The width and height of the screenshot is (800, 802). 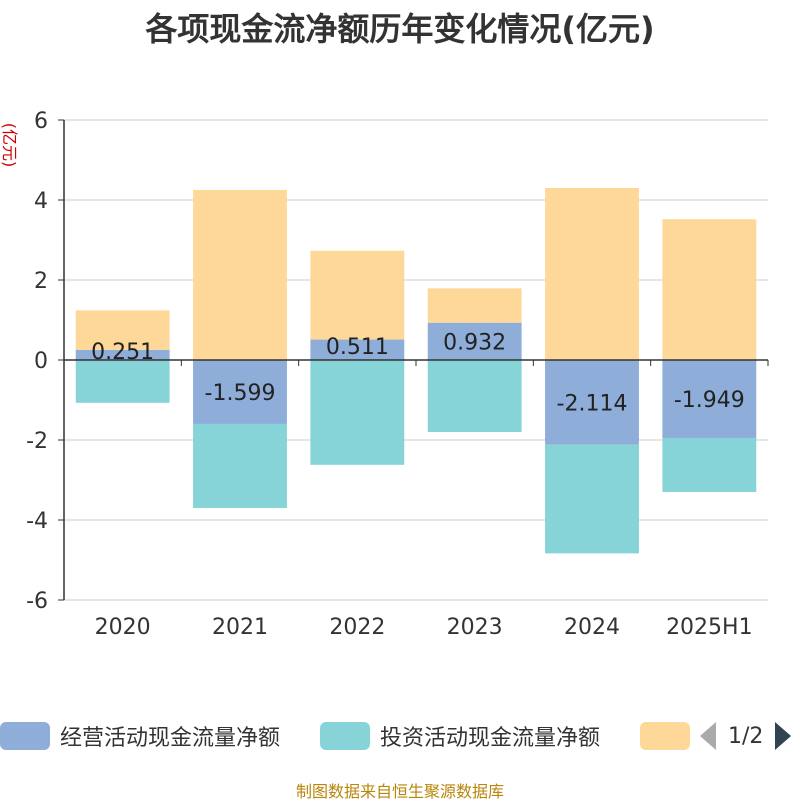 I want to click on data-labels: 0.251 -1.599 0.511 0.932 -2.114 -1.949, so click(x=418, y=373).